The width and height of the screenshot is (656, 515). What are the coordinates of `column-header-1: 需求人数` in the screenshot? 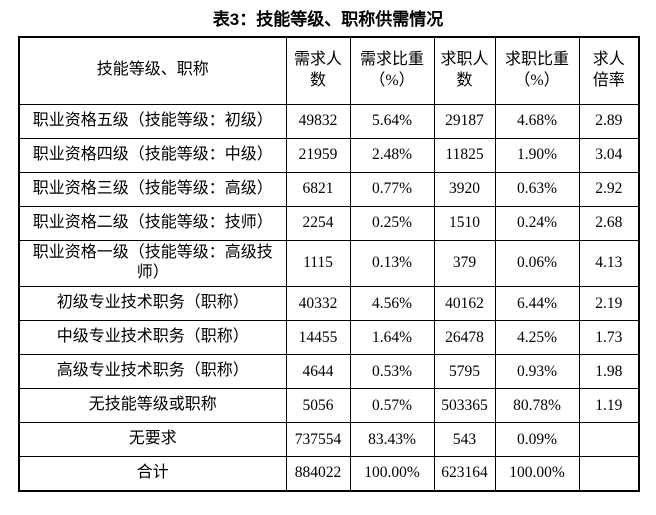 It's located at (318, 70).